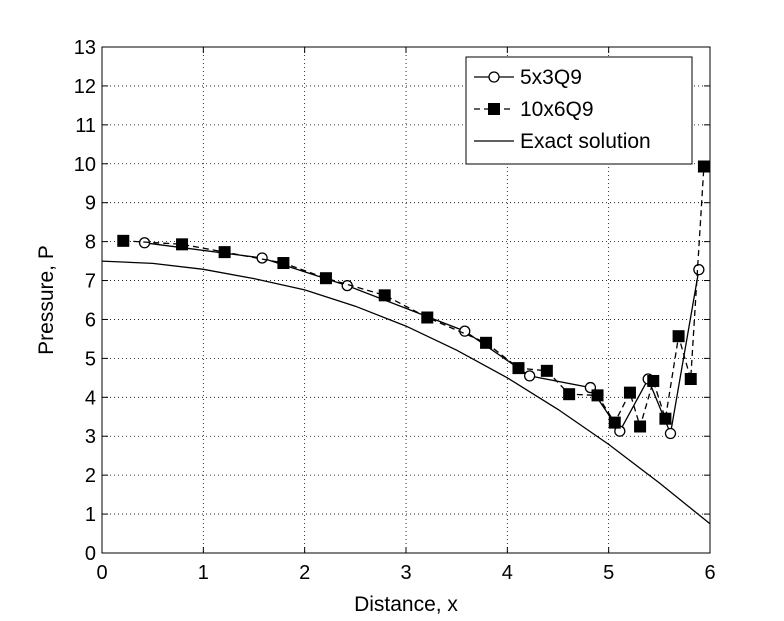  Describe the element at coordinates (90, 320) in the screenshot. I see `y-tick-label: 6` at that location.